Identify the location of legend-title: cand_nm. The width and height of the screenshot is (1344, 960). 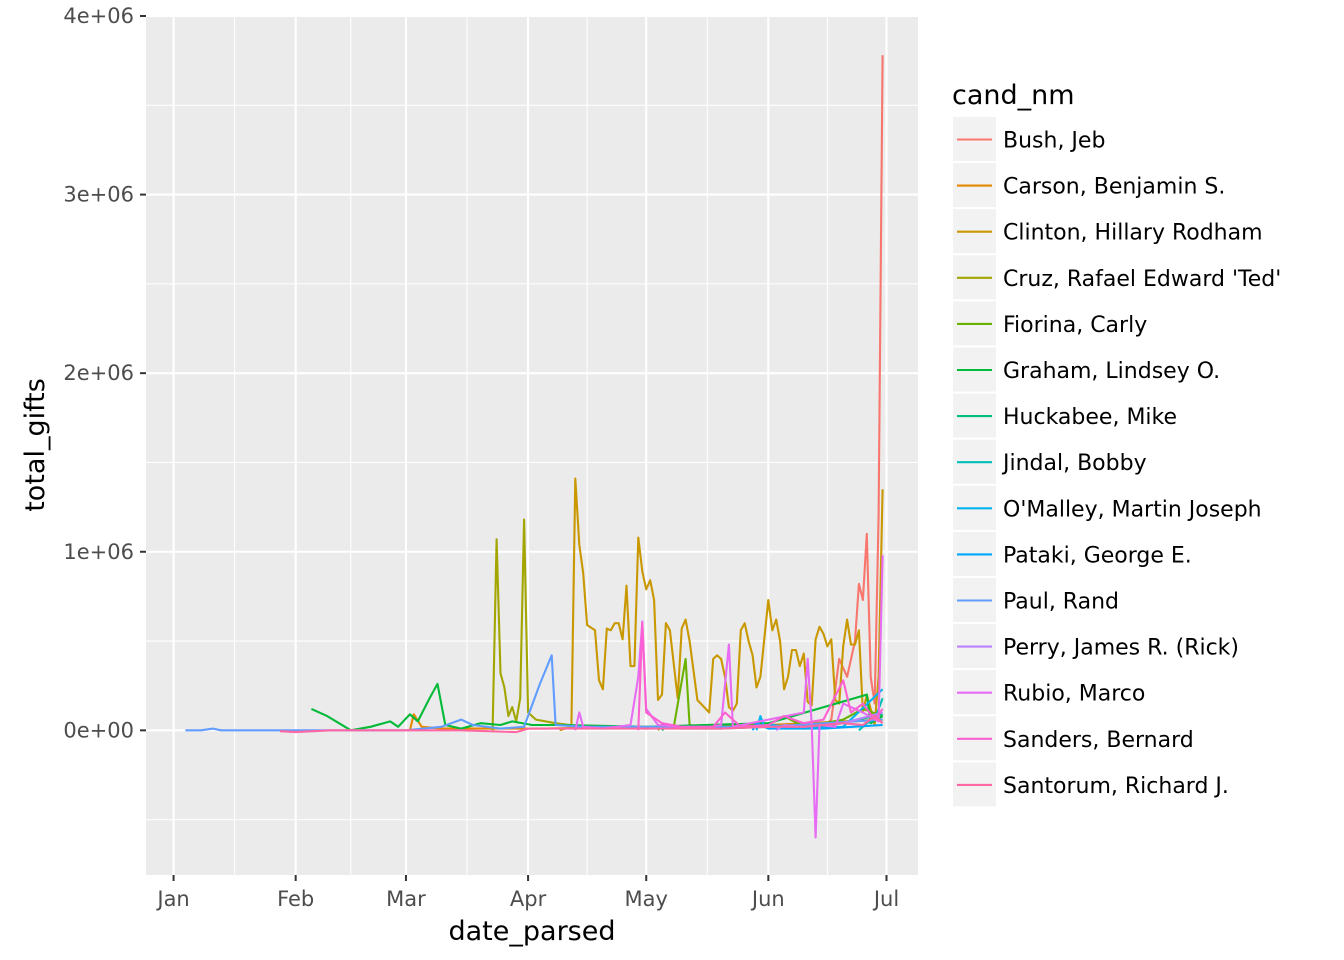
(1013, 95).